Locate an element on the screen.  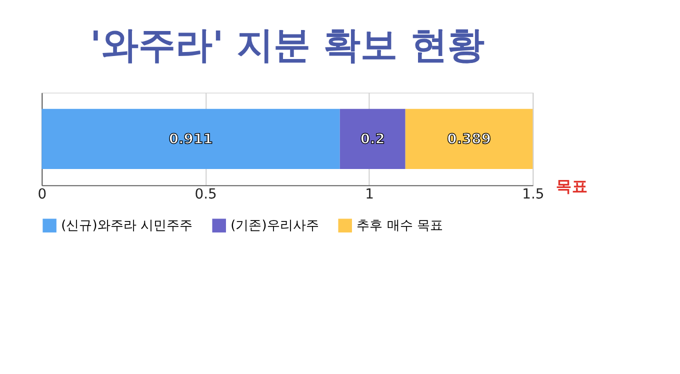
legend-label: (기존)우리사주 is located at coordinates (274, 226).